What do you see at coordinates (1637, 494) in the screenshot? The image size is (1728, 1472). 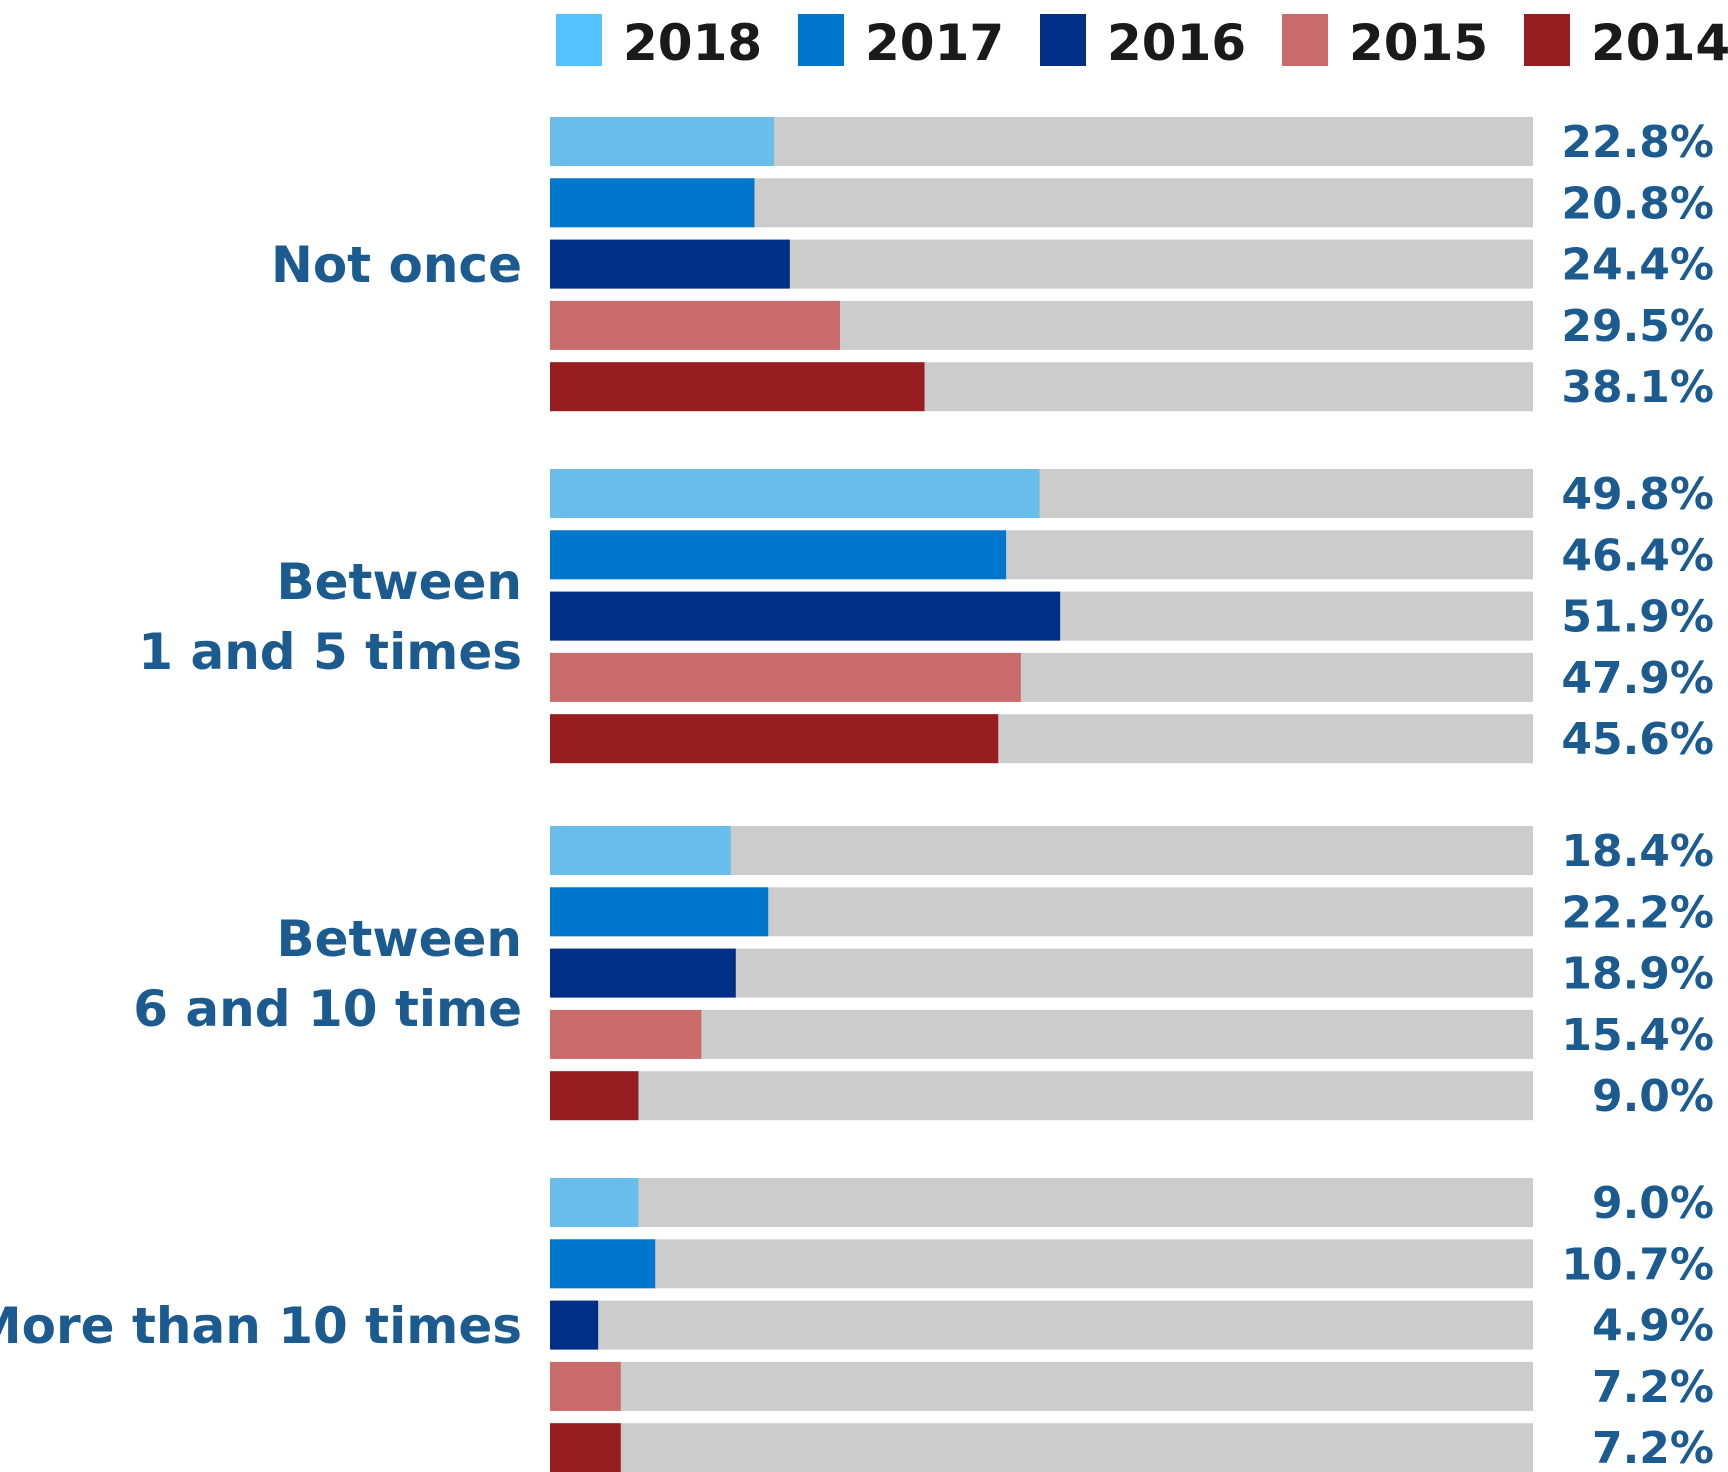 I see `value-label: 49.8%` at bounding box center [1637, 494].